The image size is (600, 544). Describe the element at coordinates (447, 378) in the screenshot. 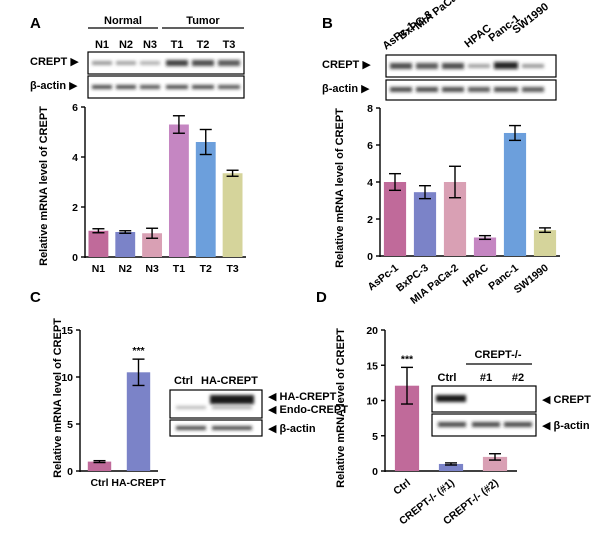

I see `blot-d-lane-ctrl: Ctrl` at that location.